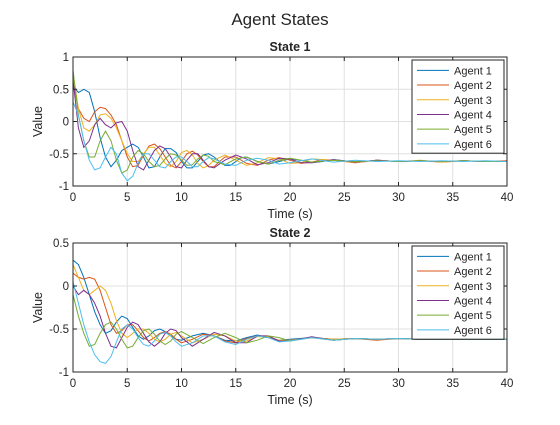 This screenshot has height=425, width=560. Describe the element at coordinates (279, 19) in the screenshot. I see `figure-title: Agent States` at that location.